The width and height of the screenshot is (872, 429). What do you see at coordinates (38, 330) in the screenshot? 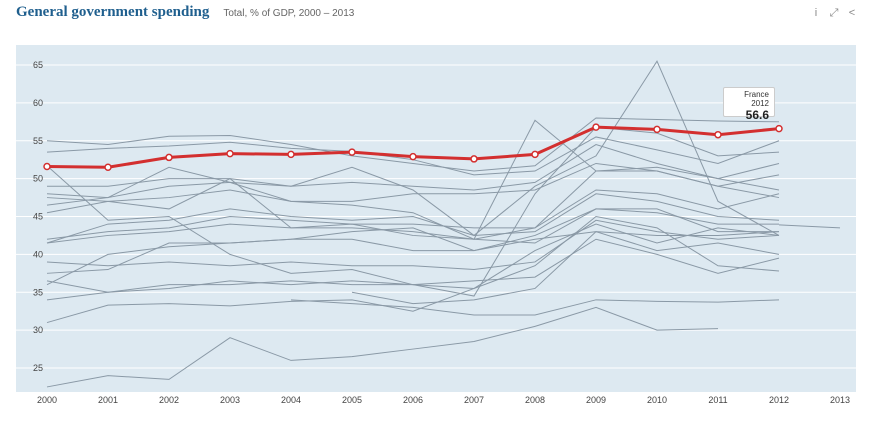
I see `y-tick-label: 30` at bounding box center [38, 330].